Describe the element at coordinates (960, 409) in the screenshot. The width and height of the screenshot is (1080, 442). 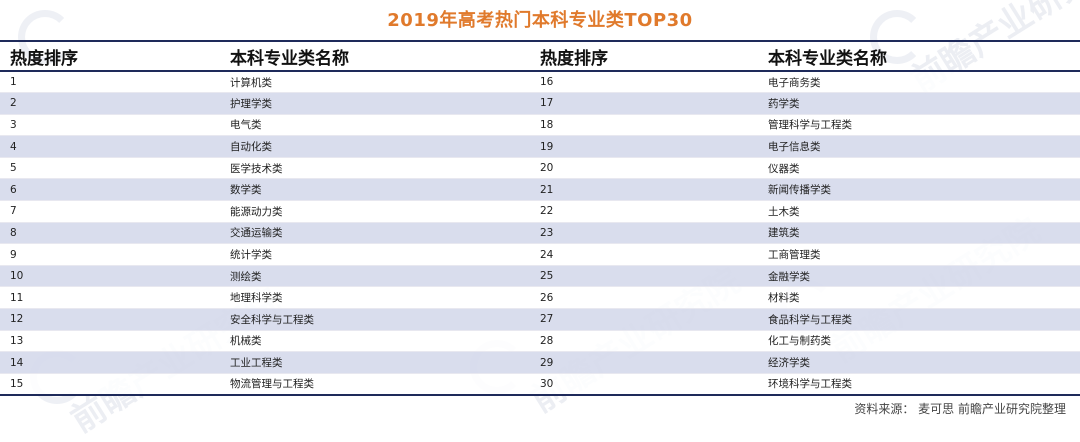
I see `source-note: 资料来源： 麦可思 前瞻产业研究院整理` at that location.